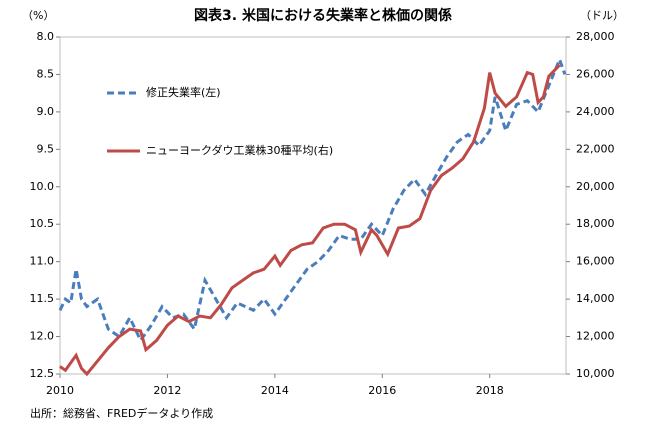 The image size is (646, 429). What do you see at coordinates (183, 92) in the screenshot?
I see `legend-label: 修正失業率(左)` at bounding box center [183, 92].